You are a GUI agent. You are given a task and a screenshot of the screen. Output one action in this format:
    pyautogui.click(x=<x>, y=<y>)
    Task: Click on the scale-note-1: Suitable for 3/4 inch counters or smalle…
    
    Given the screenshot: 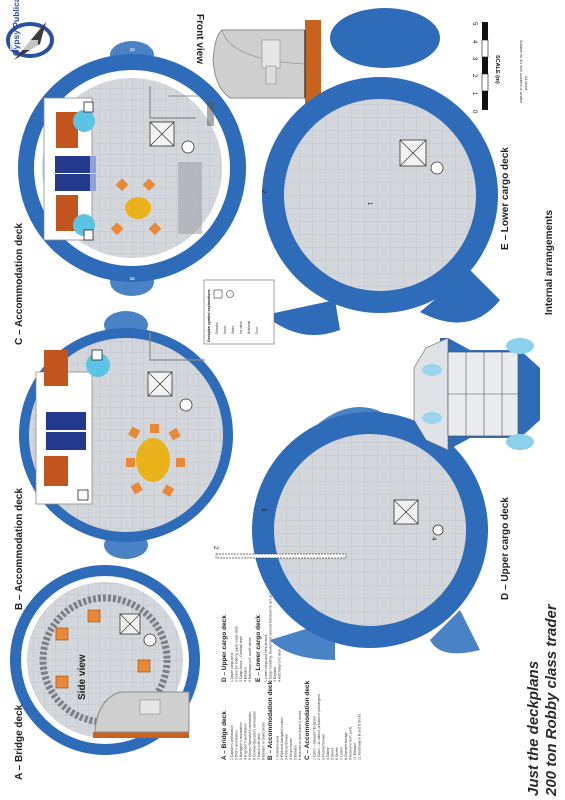 What is the action you would take?
    pyautogui.click(x=521, y=72)
    